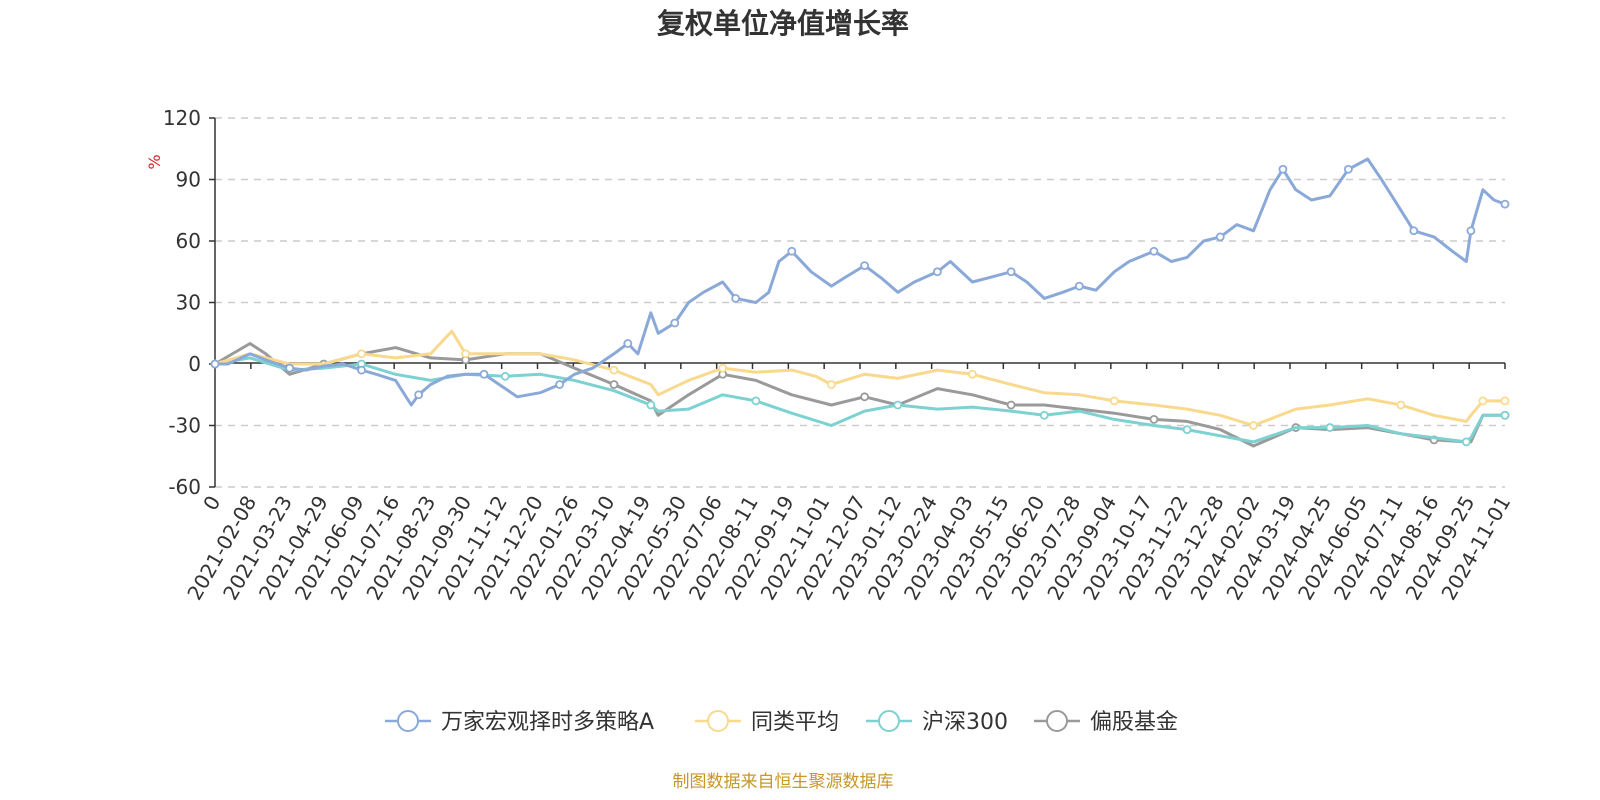 The image size is (1600, 800). I want to click on legend-item-1: 同类平均, so click(767, 722).